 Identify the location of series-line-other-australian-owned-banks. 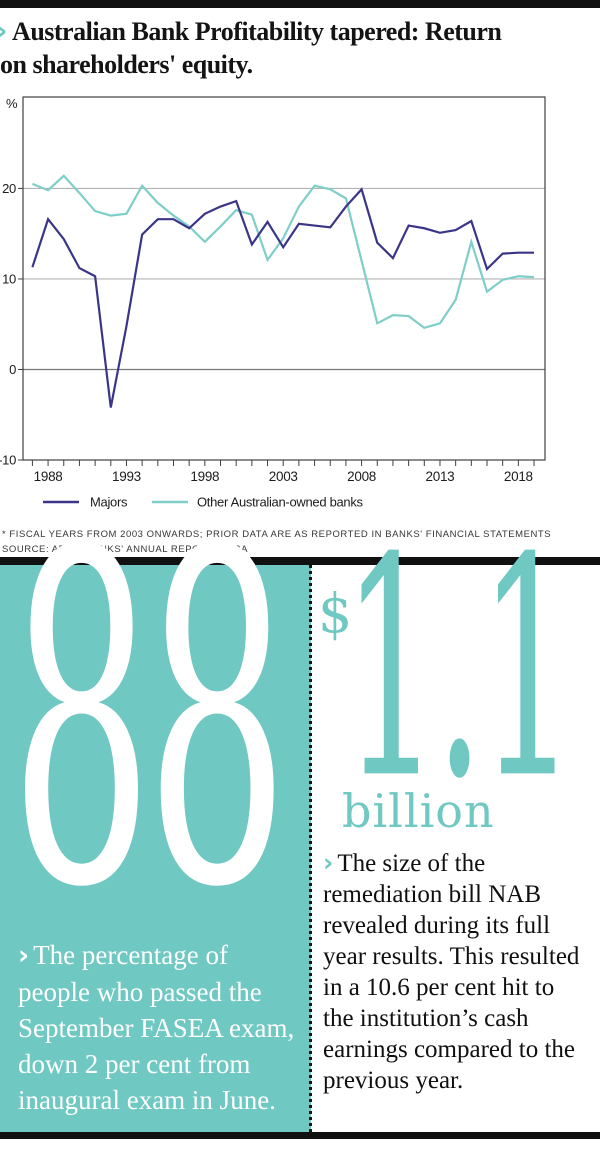
(283, 252).